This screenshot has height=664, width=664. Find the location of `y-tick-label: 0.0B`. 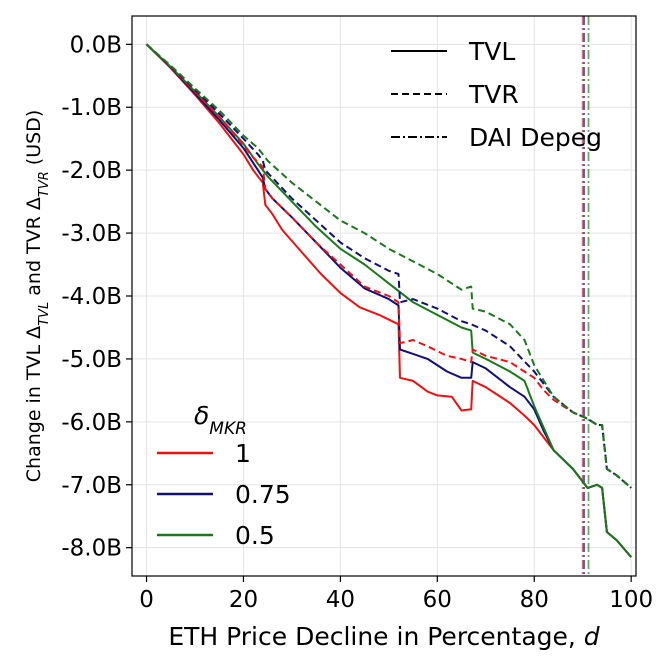

y-tick-label: 0.0B is located at coordinates (96, 45).